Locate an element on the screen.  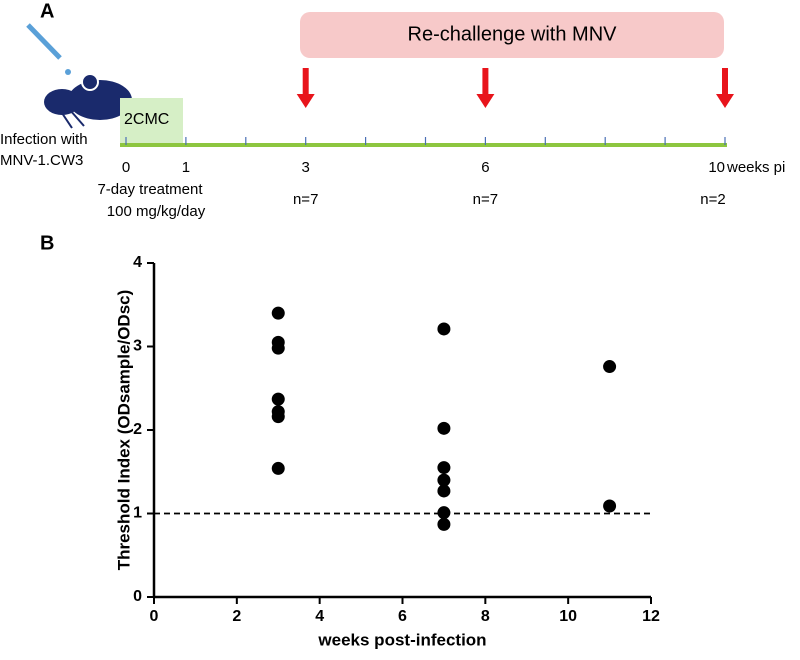
timeline-tick-label: 0 is located at coordinates (126, 167).